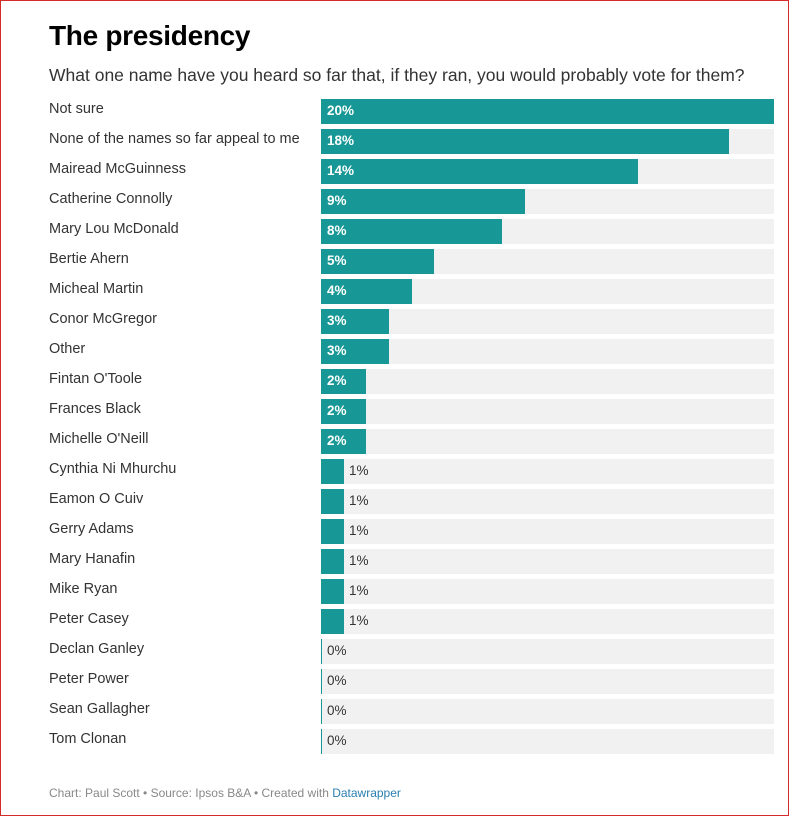  I want to click on category-label: Other, so click(67, 349).